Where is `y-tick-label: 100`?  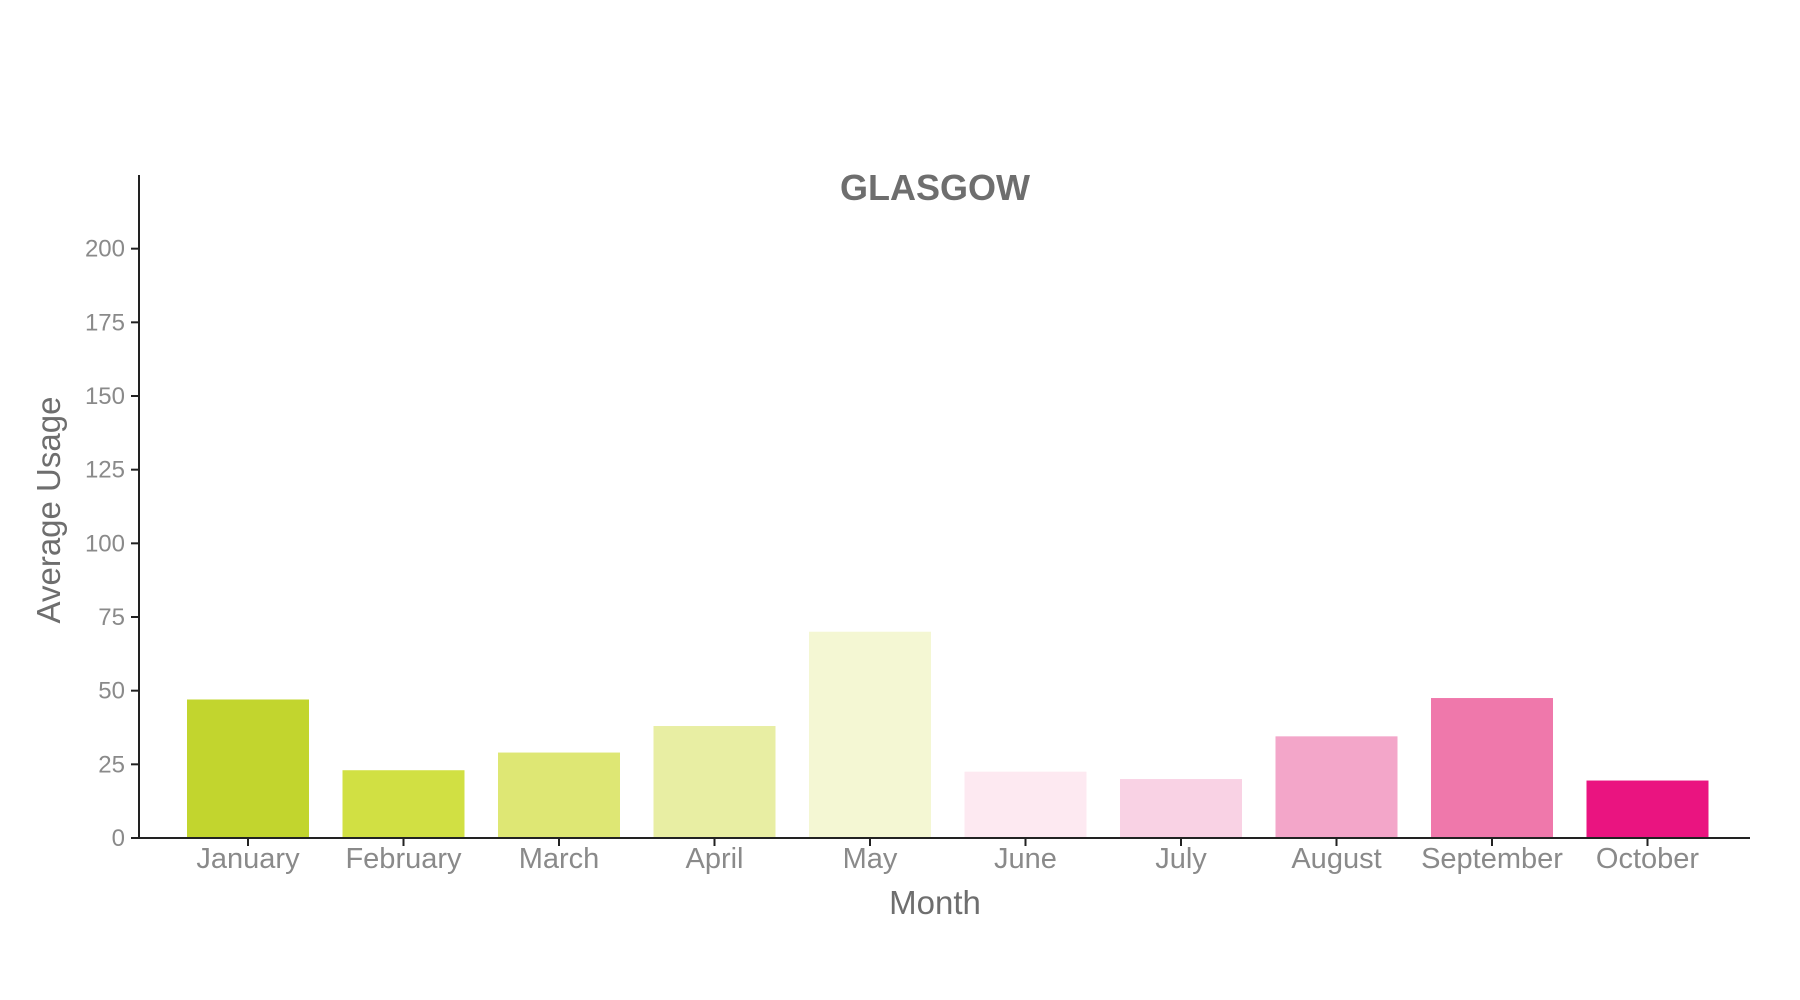 y-tick-label: 100 is located at coordinates (105, 543).